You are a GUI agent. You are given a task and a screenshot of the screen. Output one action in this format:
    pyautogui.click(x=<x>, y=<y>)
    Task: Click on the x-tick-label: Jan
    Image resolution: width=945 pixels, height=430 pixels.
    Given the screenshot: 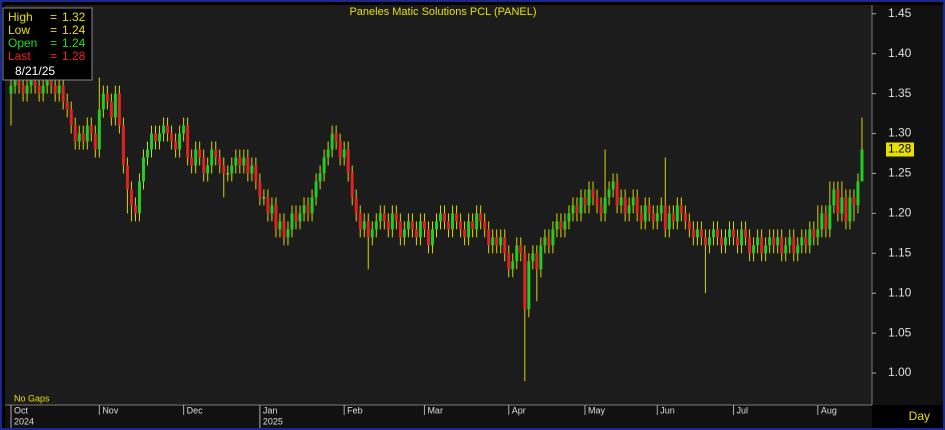 What is the action you would take?
    pyautogui.click(x=270, y=410)
    